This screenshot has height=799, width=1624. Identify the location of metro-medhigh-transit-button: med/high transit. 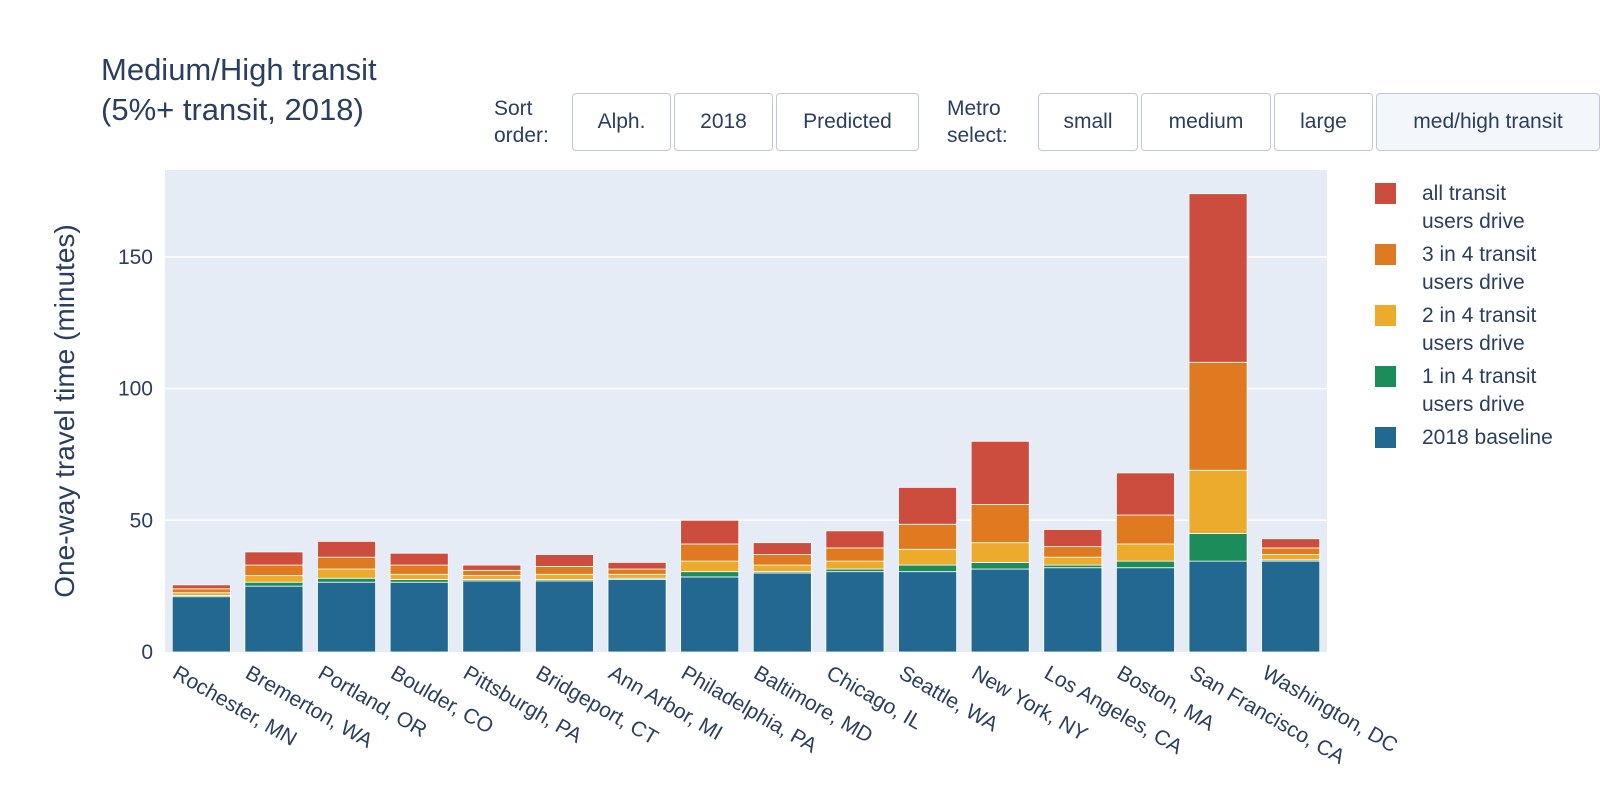
(1488, 122).